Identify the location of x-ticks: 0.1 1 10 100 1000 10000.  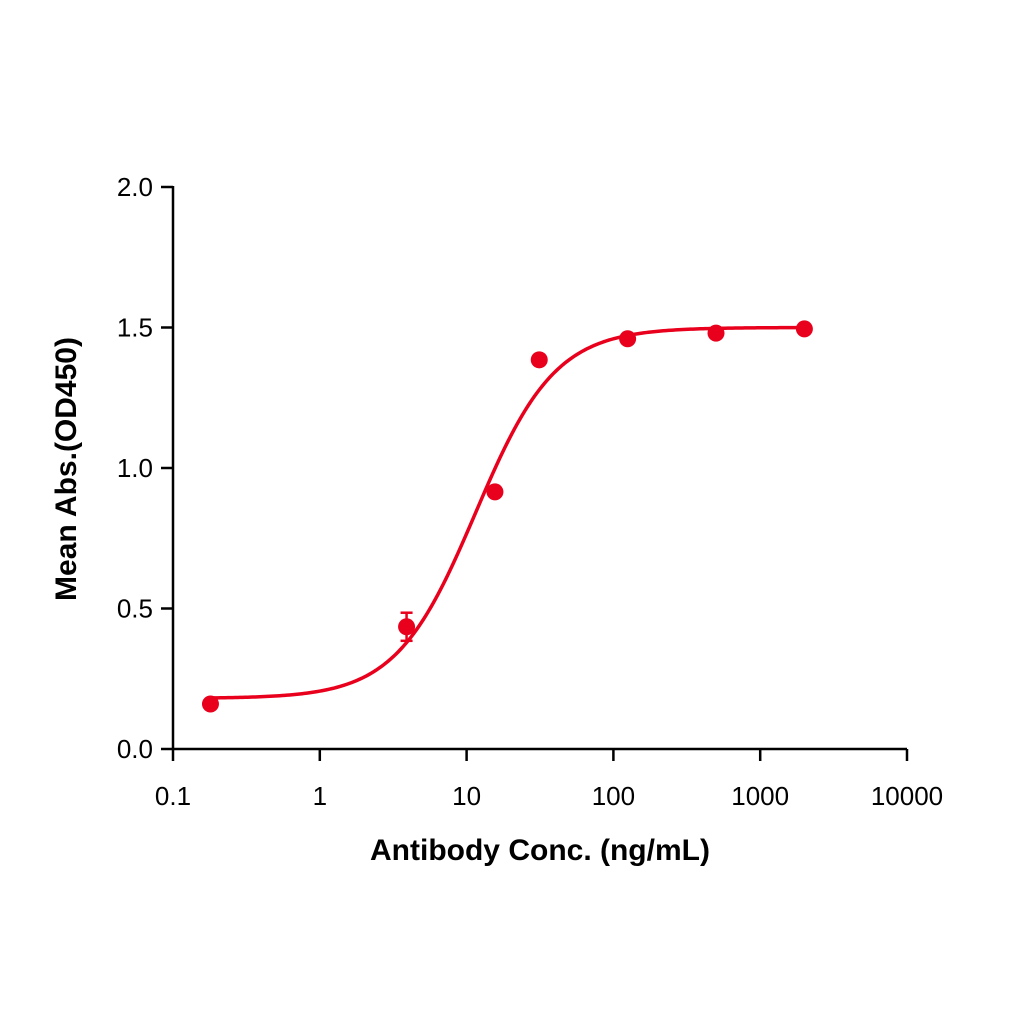
(549, 780).